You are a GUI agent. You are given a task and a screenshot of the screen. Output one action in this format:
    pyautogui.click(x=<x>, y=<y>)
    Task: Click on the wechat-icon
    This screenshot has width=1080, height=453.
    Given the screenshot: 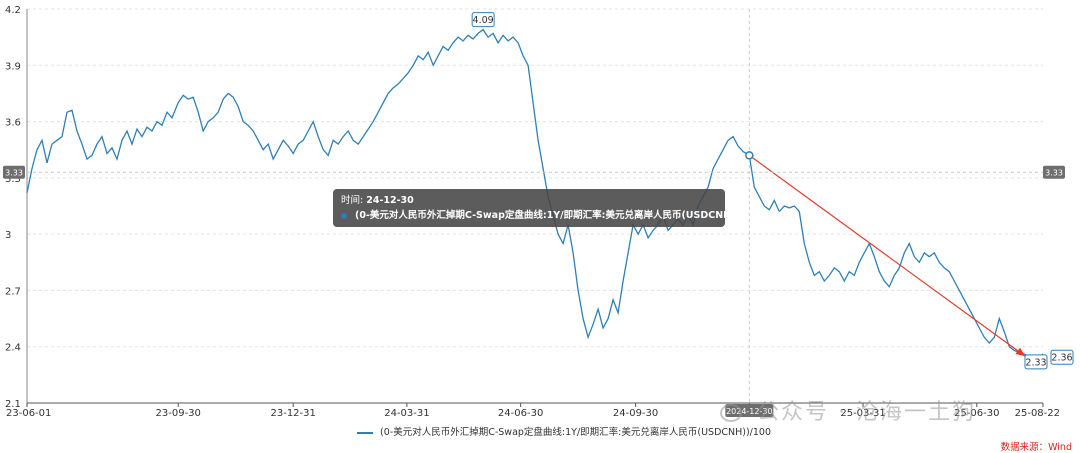 What is the action you would take?
    pyautogui.click(x=731, y=413)
    